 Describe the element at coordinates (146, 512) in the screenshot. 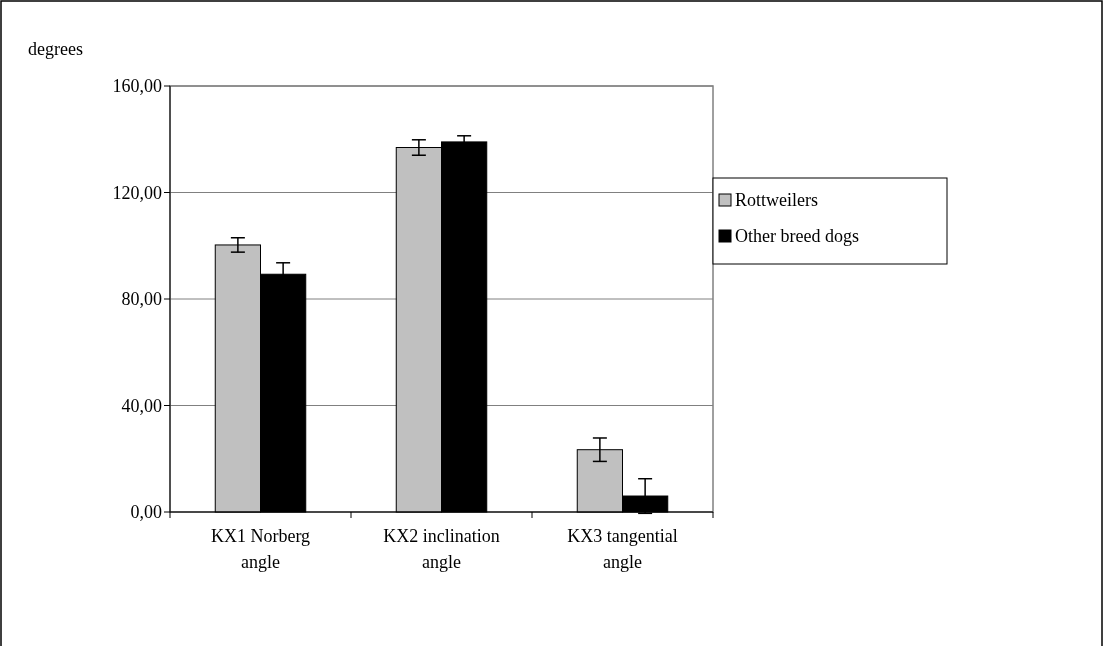

I see `y-tick-label: 0,00` at that location.